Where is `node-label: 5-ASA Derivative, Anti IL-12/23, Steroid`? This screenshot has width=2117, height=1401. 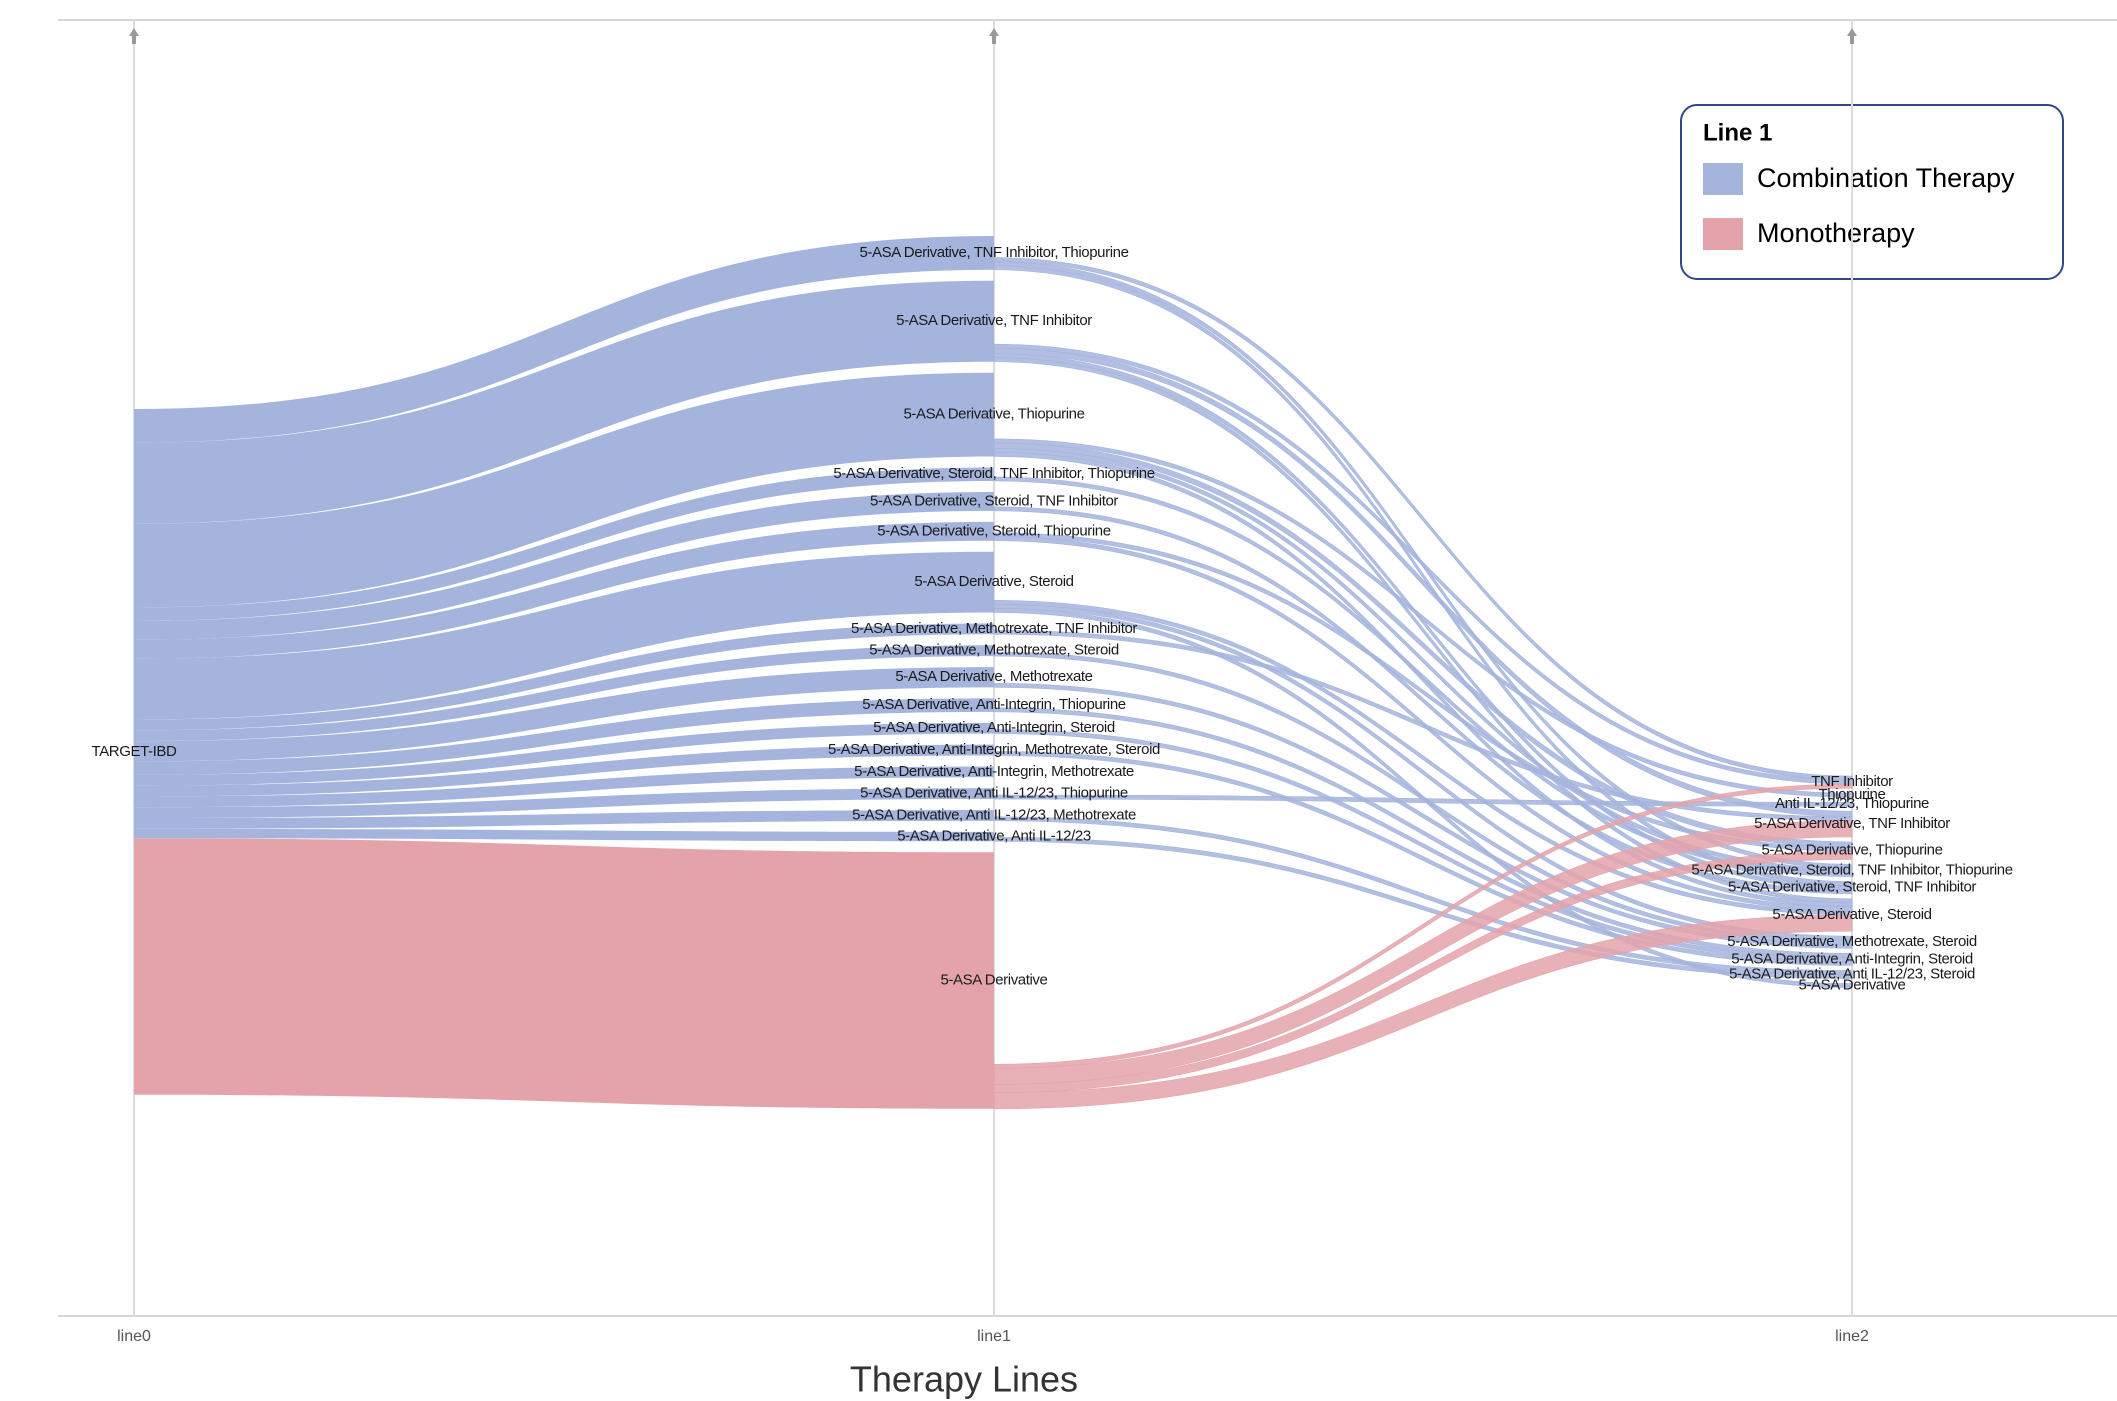
node-label: 5-ASA Derivative, Anti IL-12/23, Steroid is located at coordinates (1852, 973).